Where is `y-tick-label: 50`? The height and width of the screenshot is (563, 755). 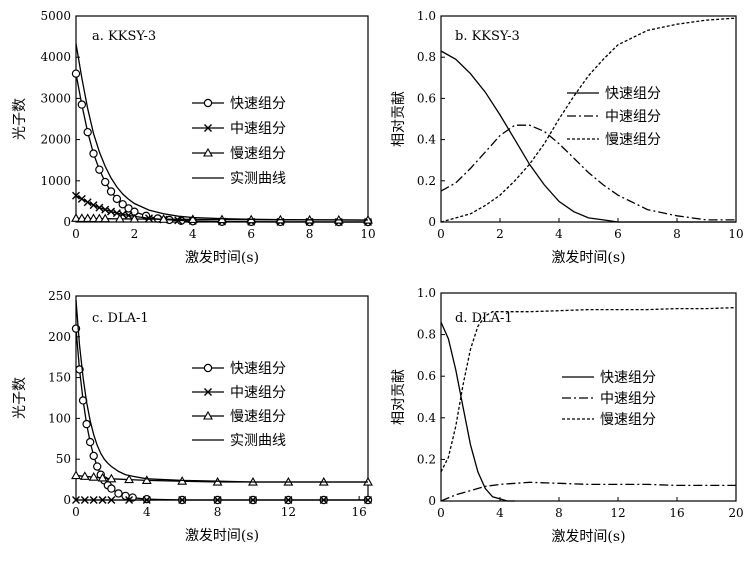 y-tick-label: 50 is located at coordinates (63, 459).